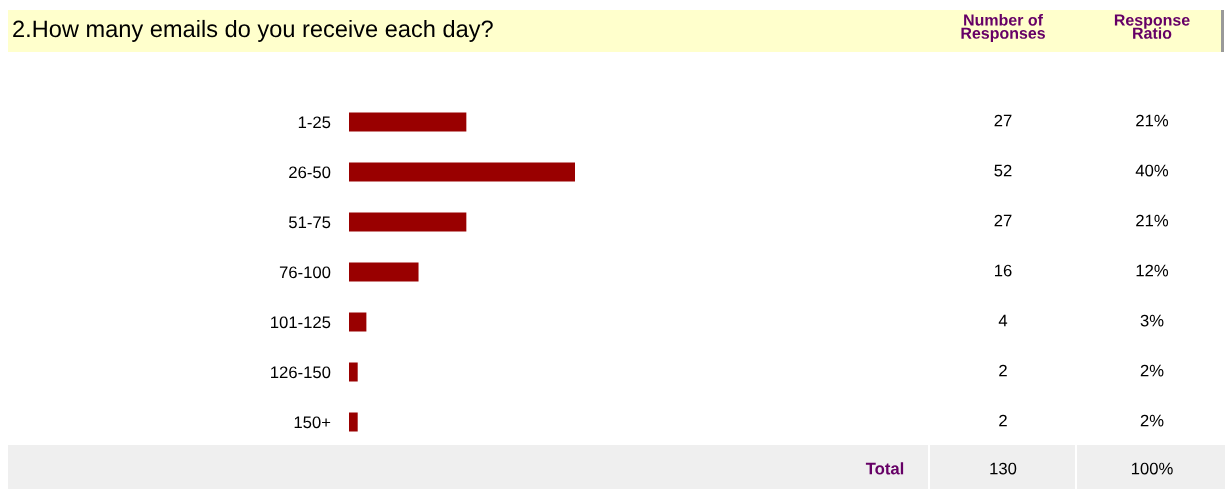  Describe the element at coordinates (1003, 170) in the screenshot. I see `data-label: 52` at that location.